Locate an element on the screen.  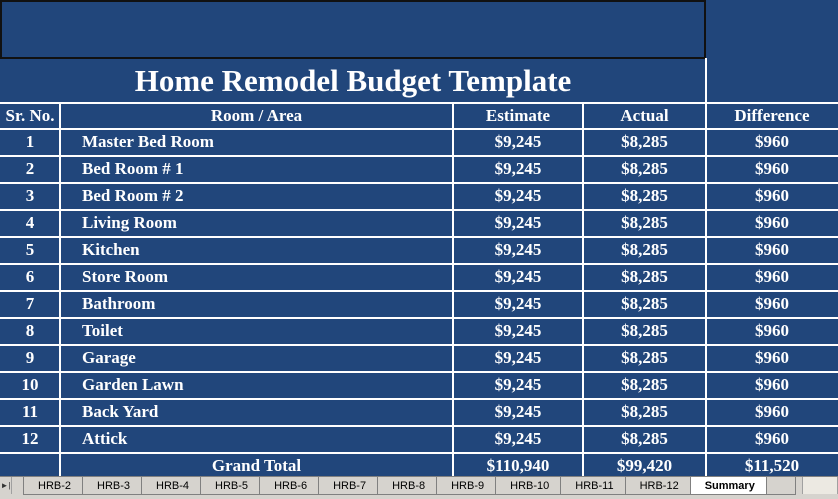
column-header: Difference is located at coordinates (772, 115).